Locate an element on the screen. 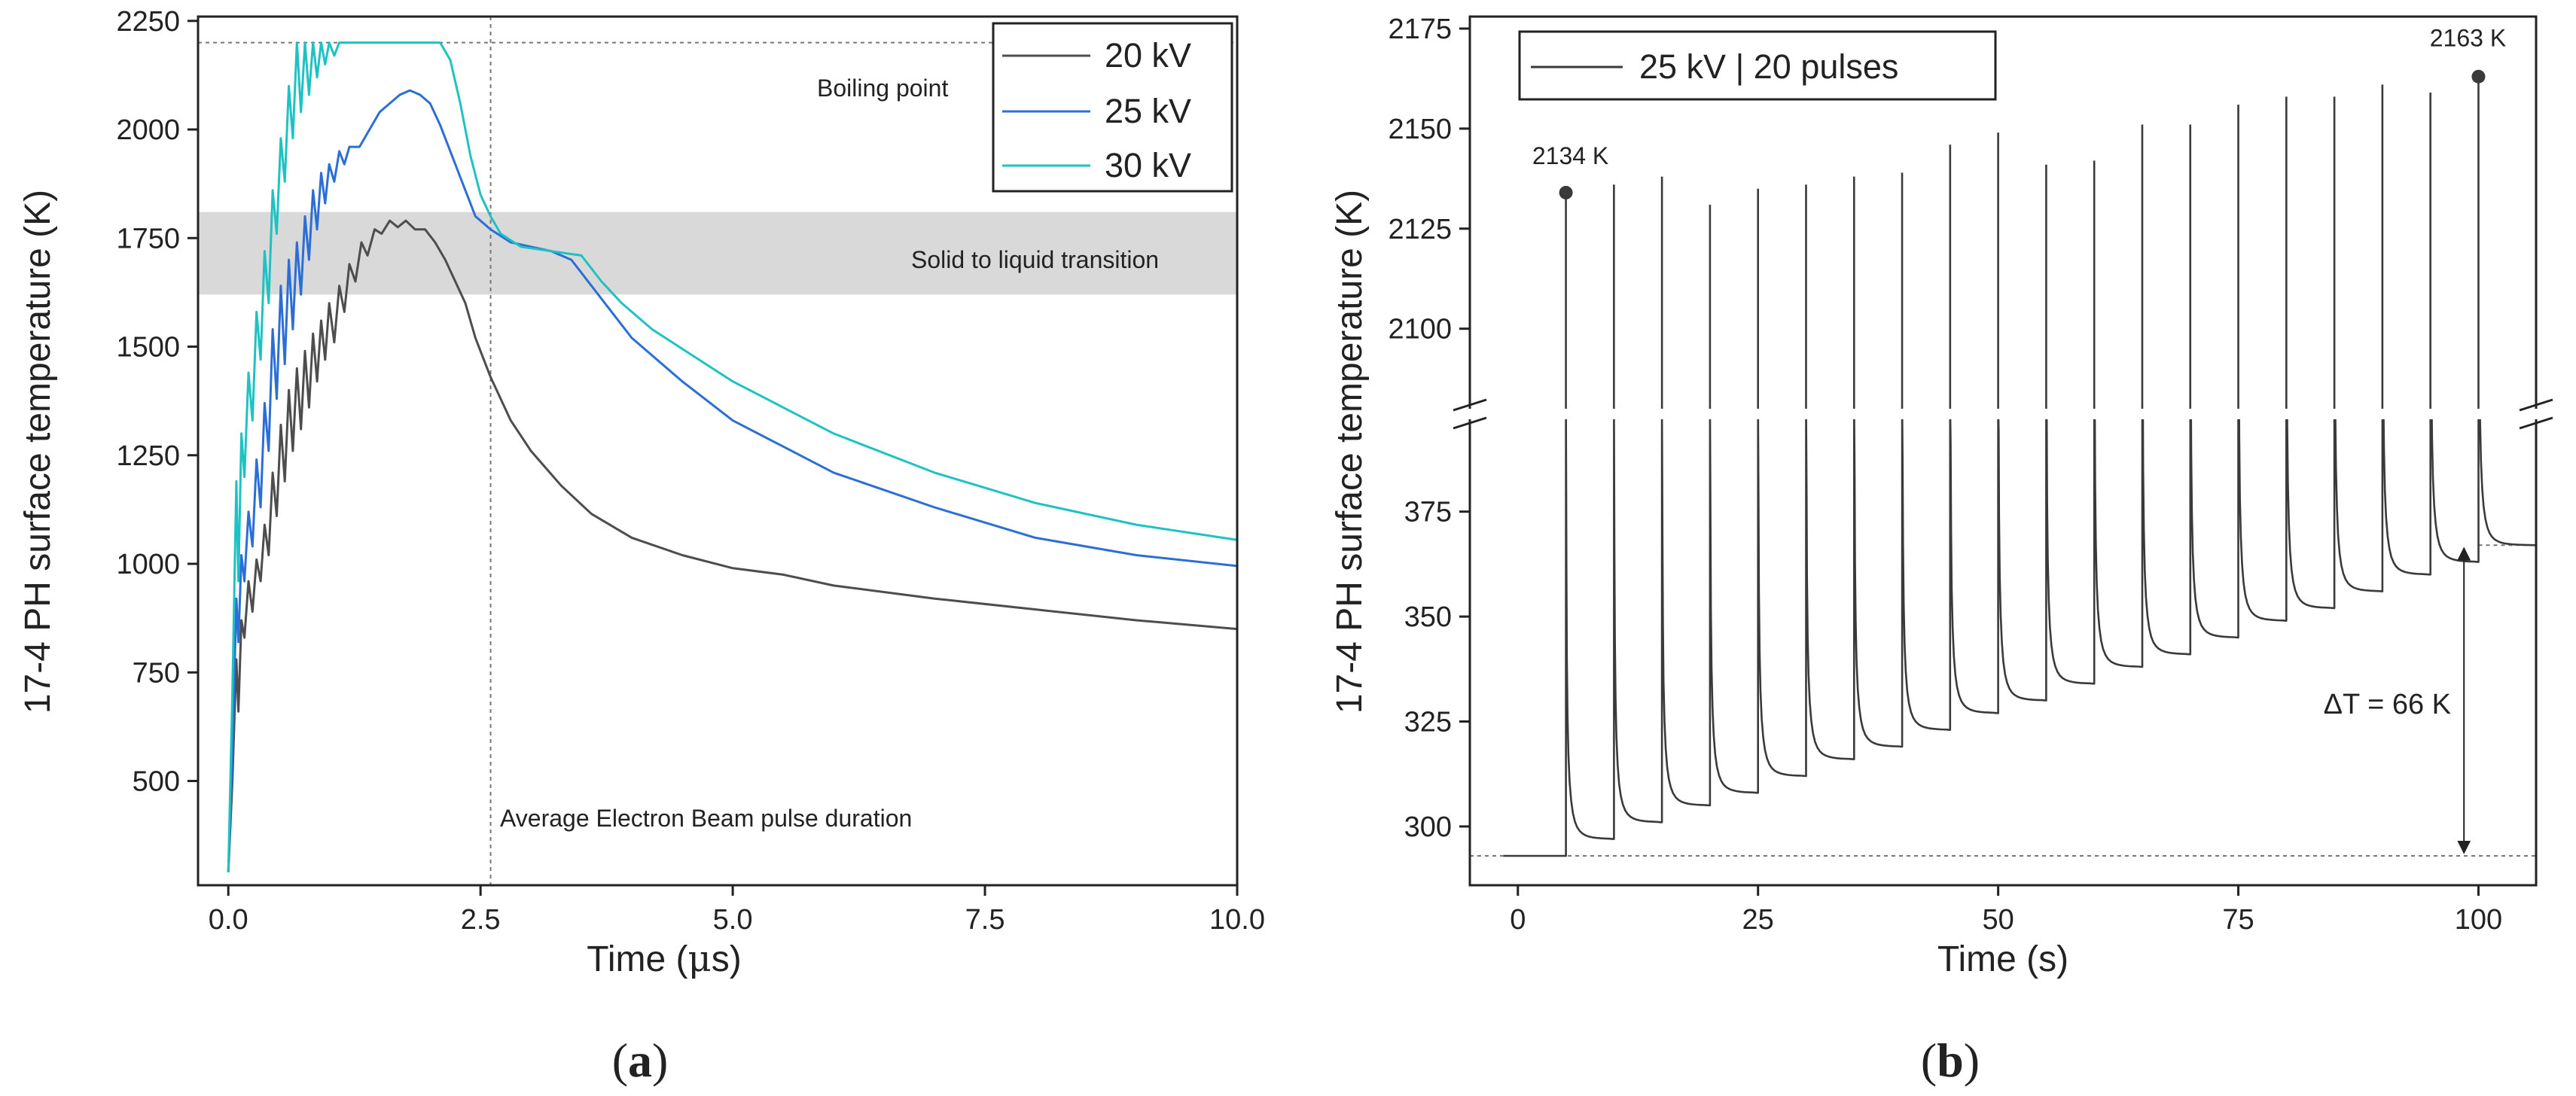 The height and width of the screenshot is (1096, 2576). transition-band is located at coordinates (717, 253).